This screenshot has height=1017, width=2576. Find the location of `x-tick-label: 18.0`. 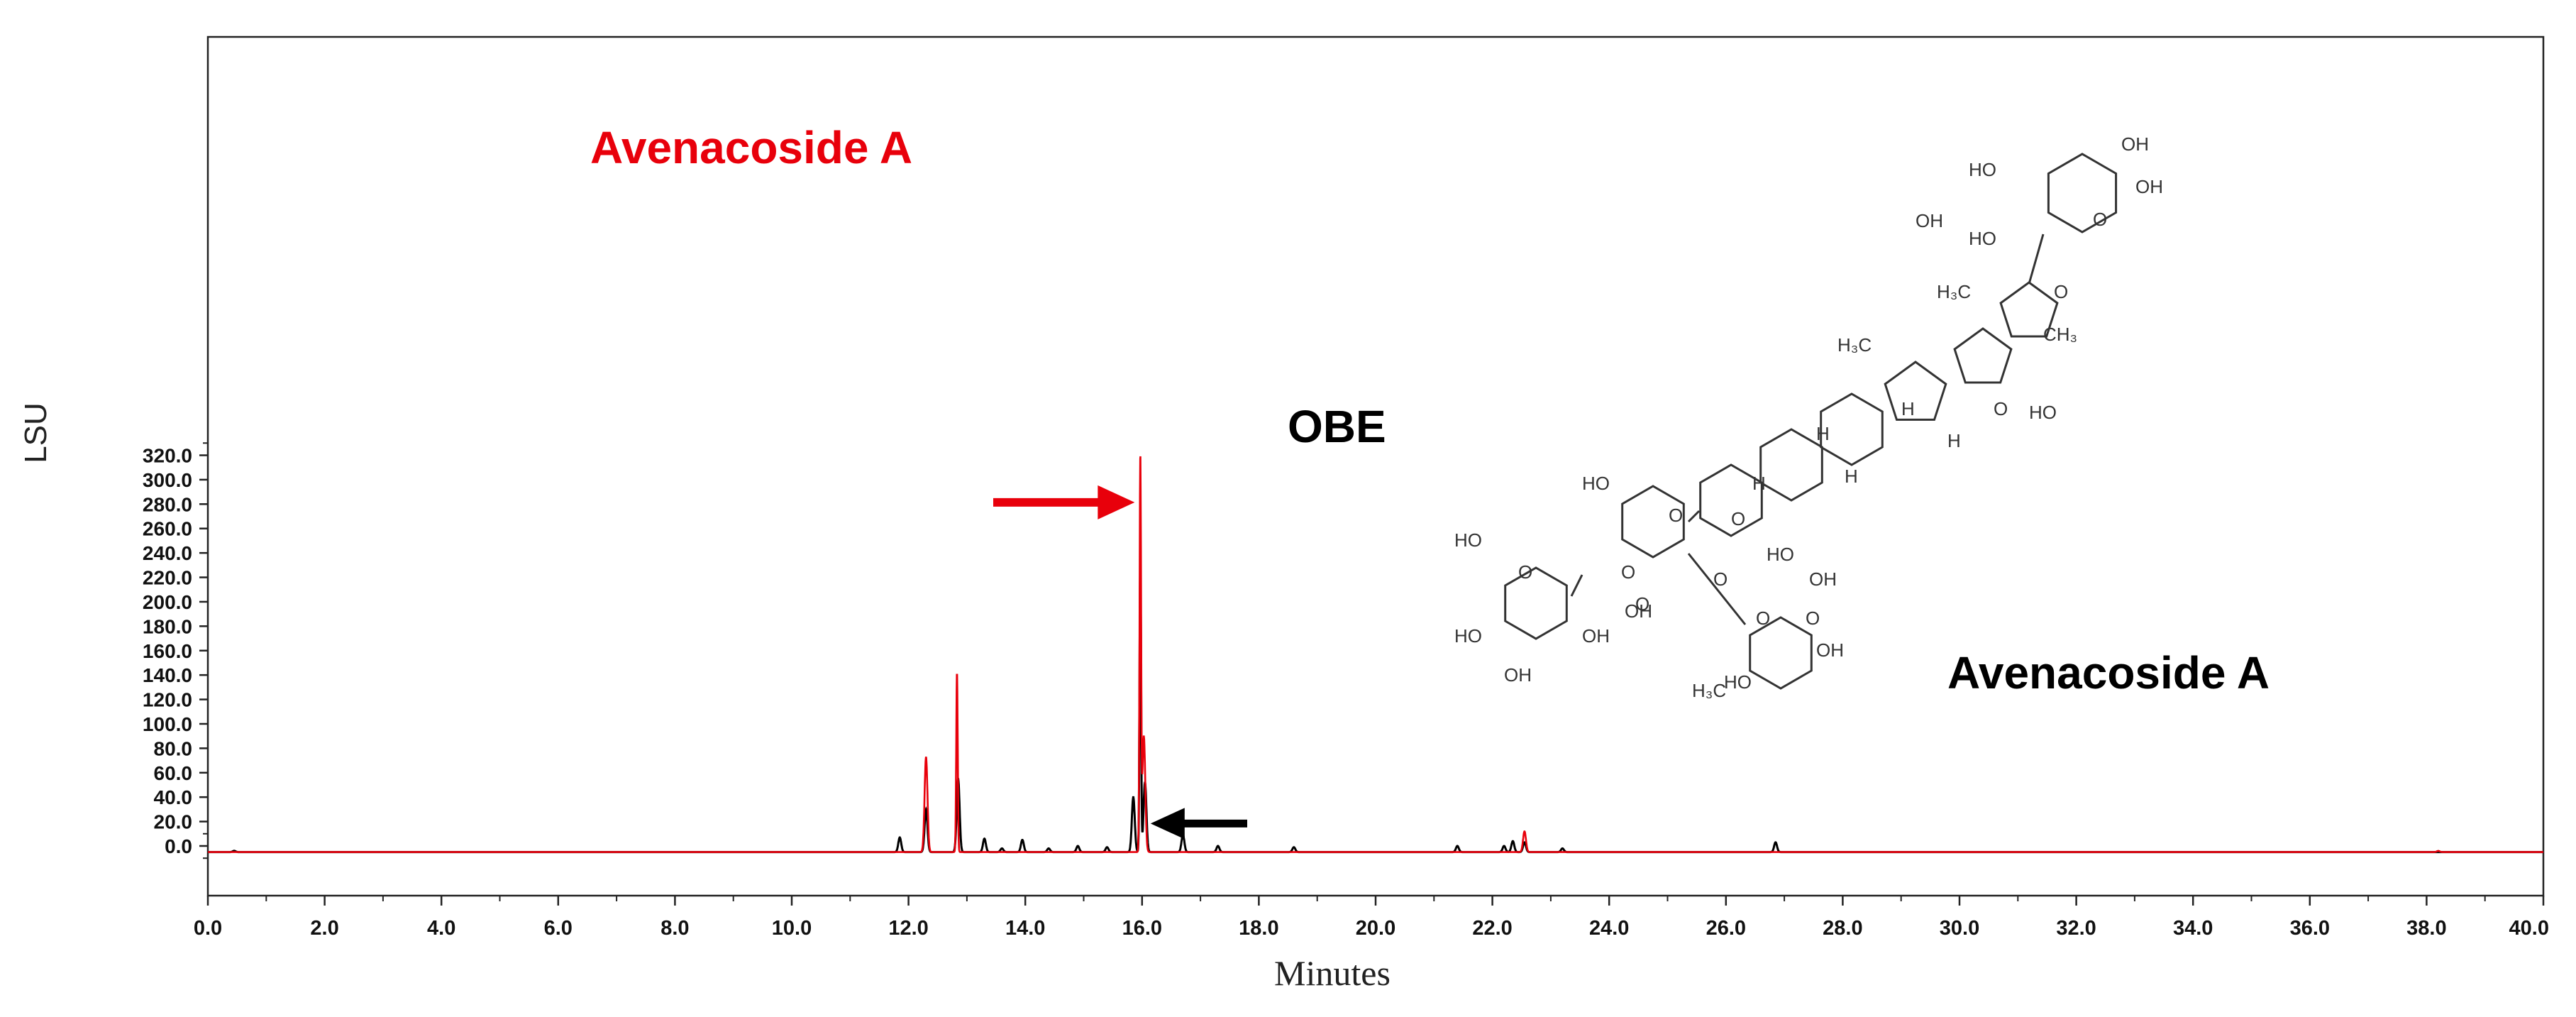

x-tick-label: 18.0 is located at coordinates (1258, 928).